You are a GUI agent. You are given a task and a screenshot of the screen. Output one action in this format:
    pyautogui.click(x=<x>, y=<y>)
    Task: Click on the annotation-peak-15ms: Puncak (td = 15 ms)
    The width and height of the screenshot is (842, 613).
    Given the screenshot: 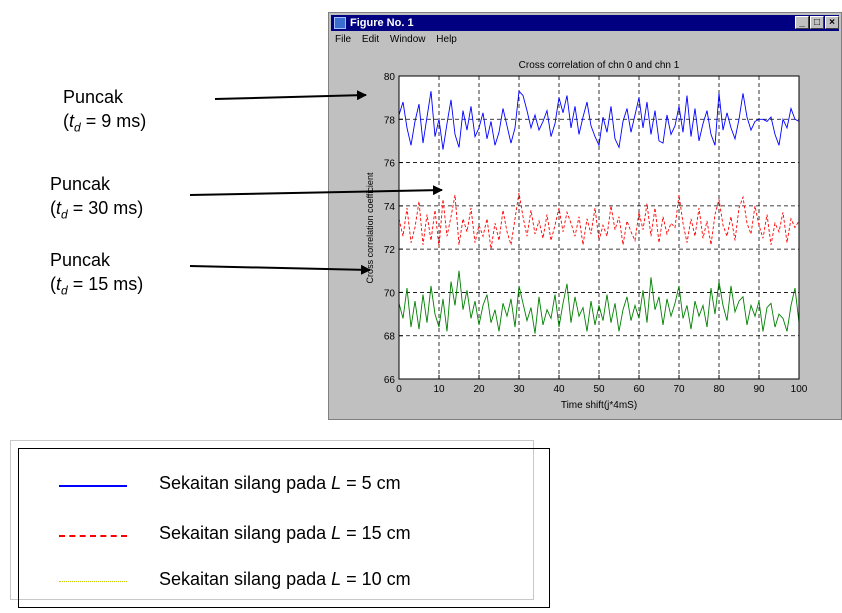 What is the action you would take?
    pyautogui.click(x=96, y=275)
    